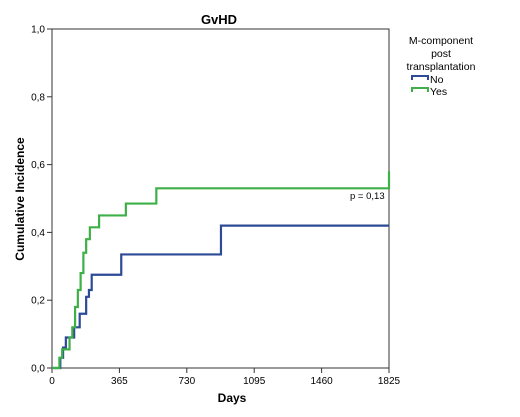 Image resolution: width=520 pixels, height=417 pixels. What do you see at coordinates (52, 381) in the screenshot?
I see `x-tick-label: 0` at bounding box center [52, 381].